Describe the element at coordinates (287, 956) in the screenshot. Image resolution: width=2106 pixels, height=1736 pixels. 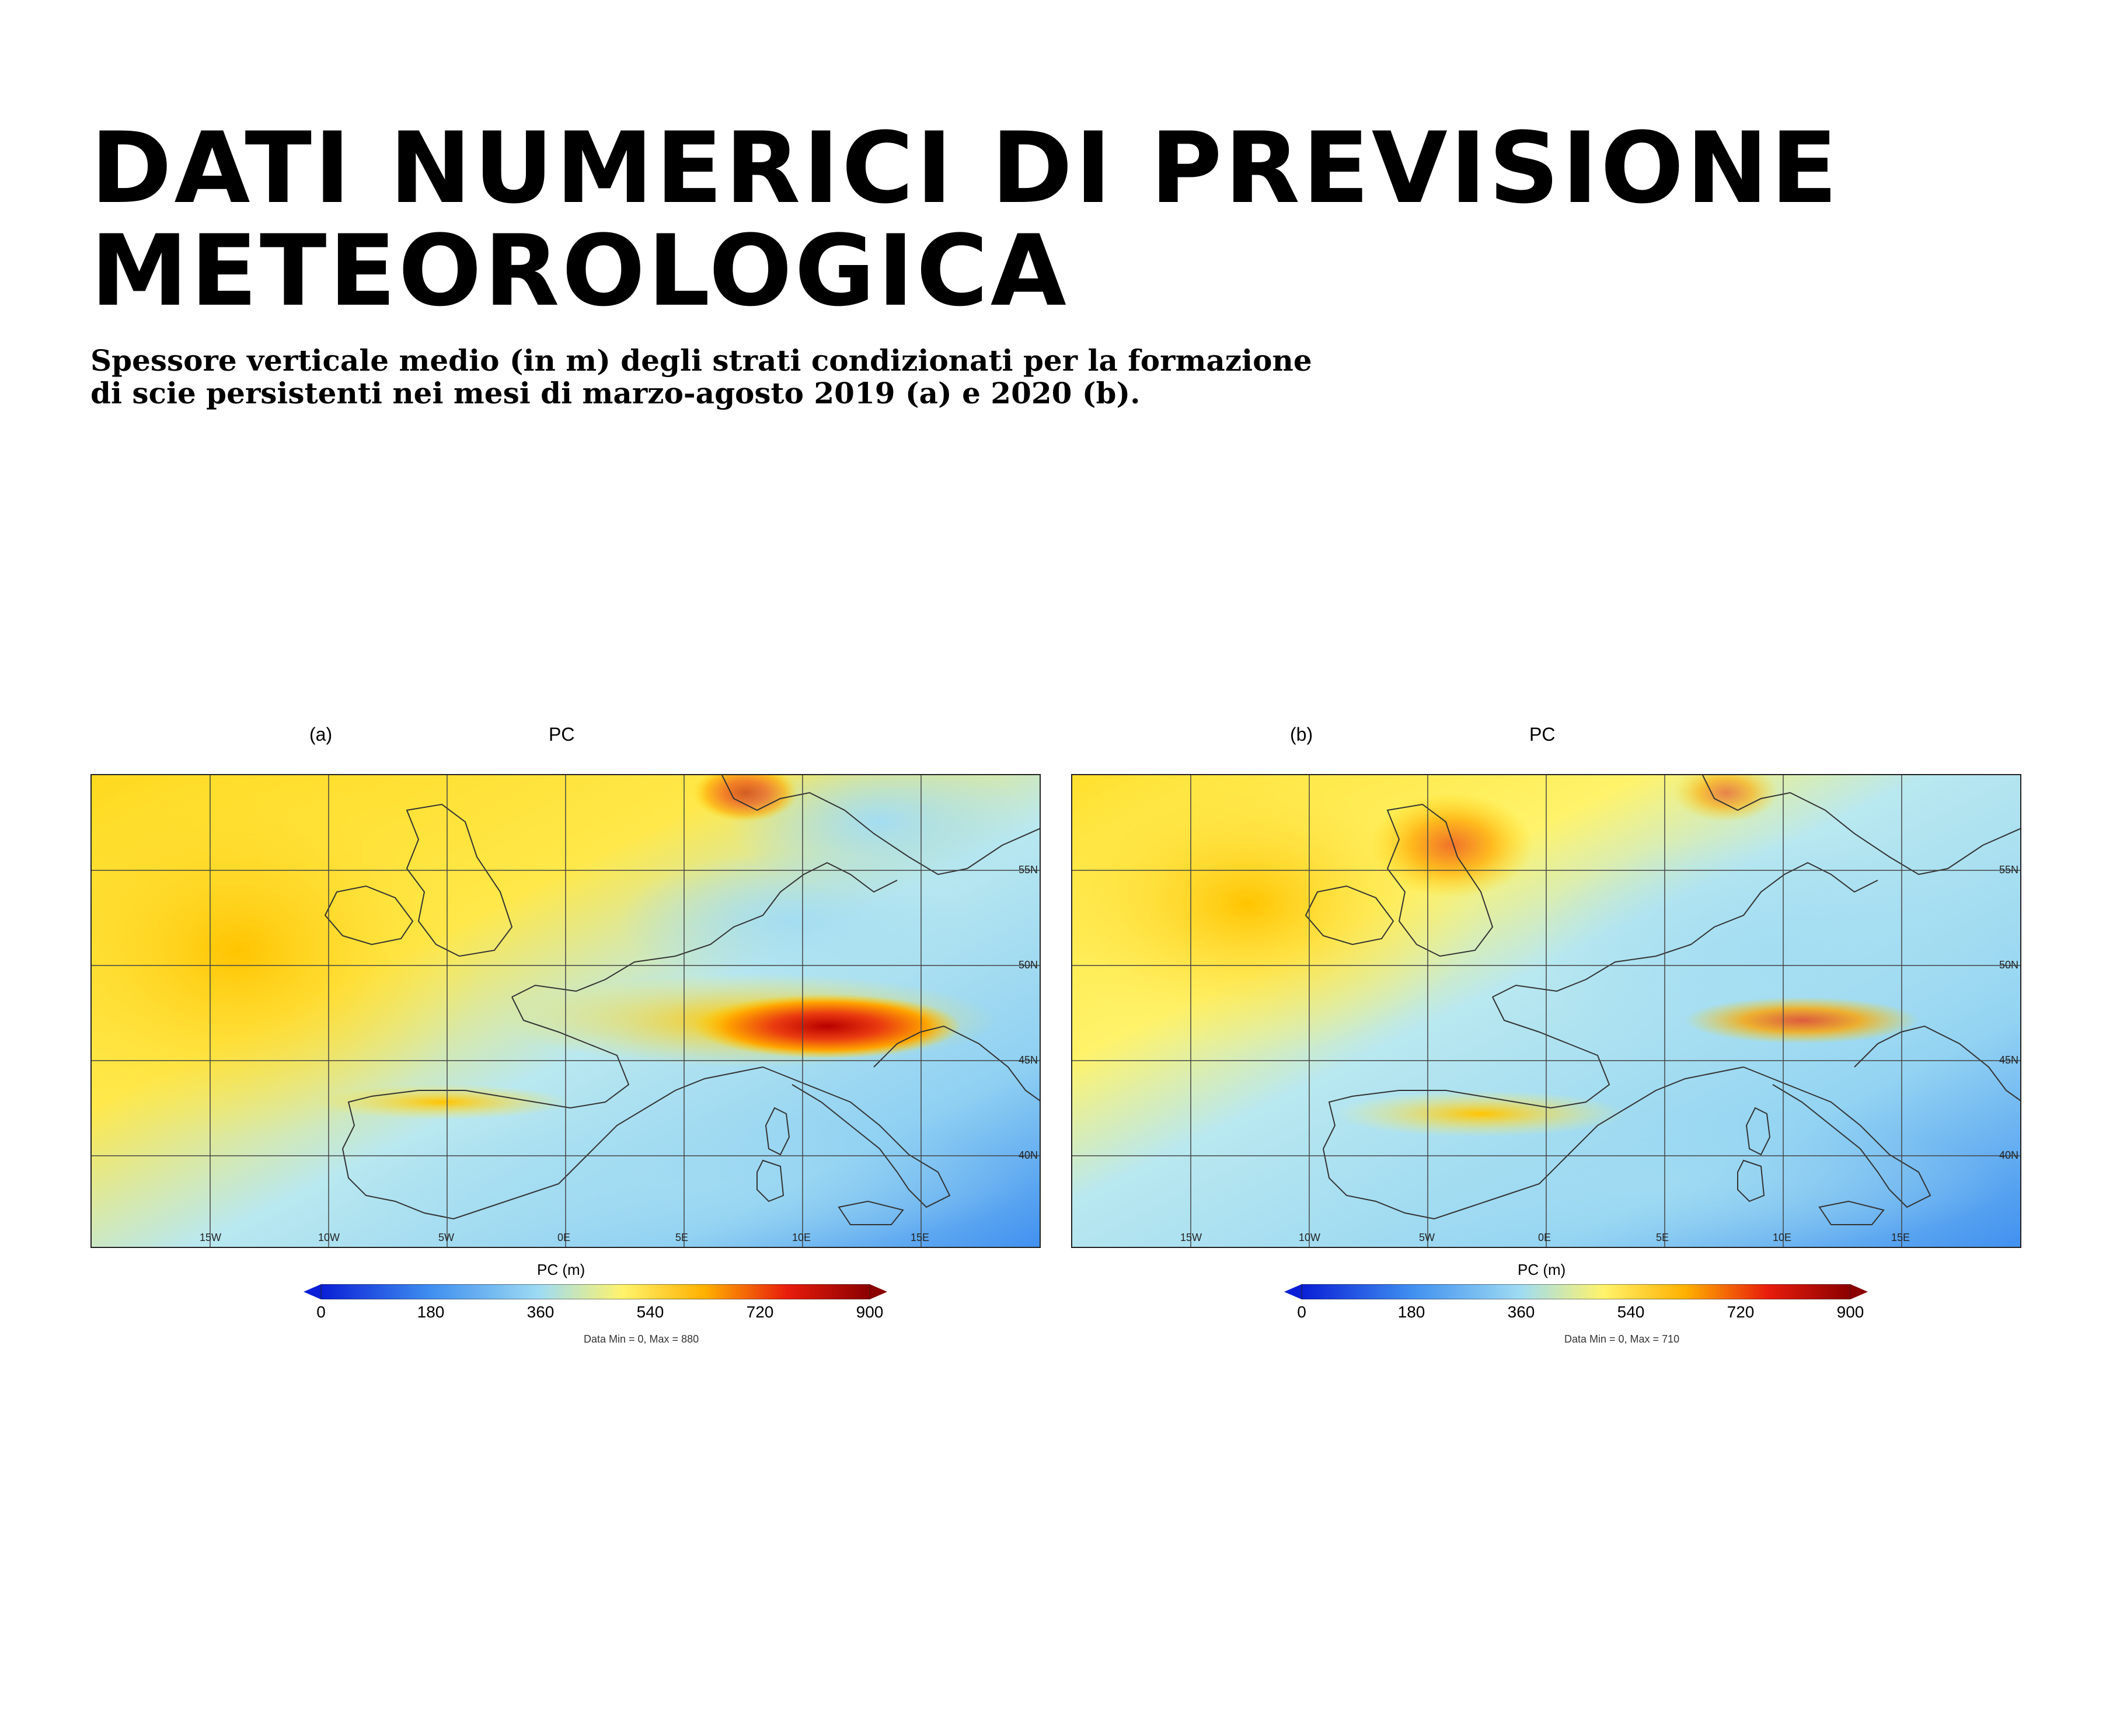
I see `warm-area` at that location.